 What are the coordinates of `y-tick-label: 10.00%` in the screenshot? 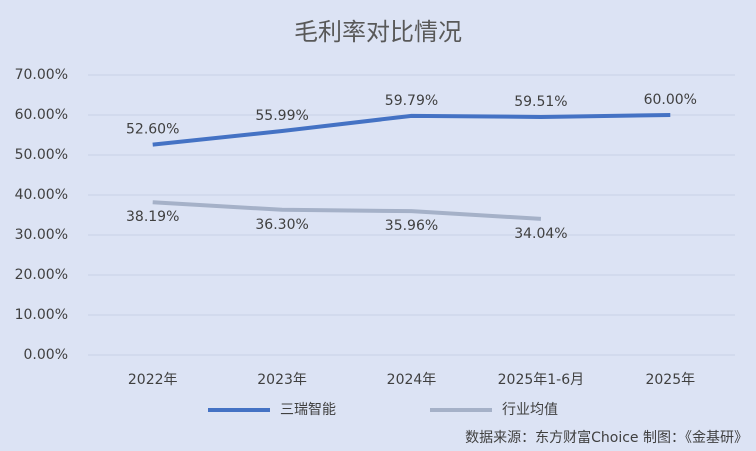 It's located at (41, 315).